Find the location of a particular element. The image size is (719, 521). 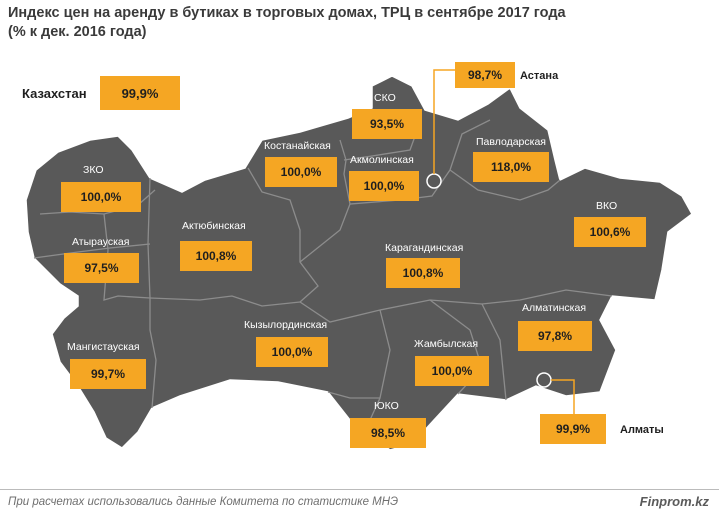

kazakhstan-value-badge: 99,9% is located at coordinates (140, 93).